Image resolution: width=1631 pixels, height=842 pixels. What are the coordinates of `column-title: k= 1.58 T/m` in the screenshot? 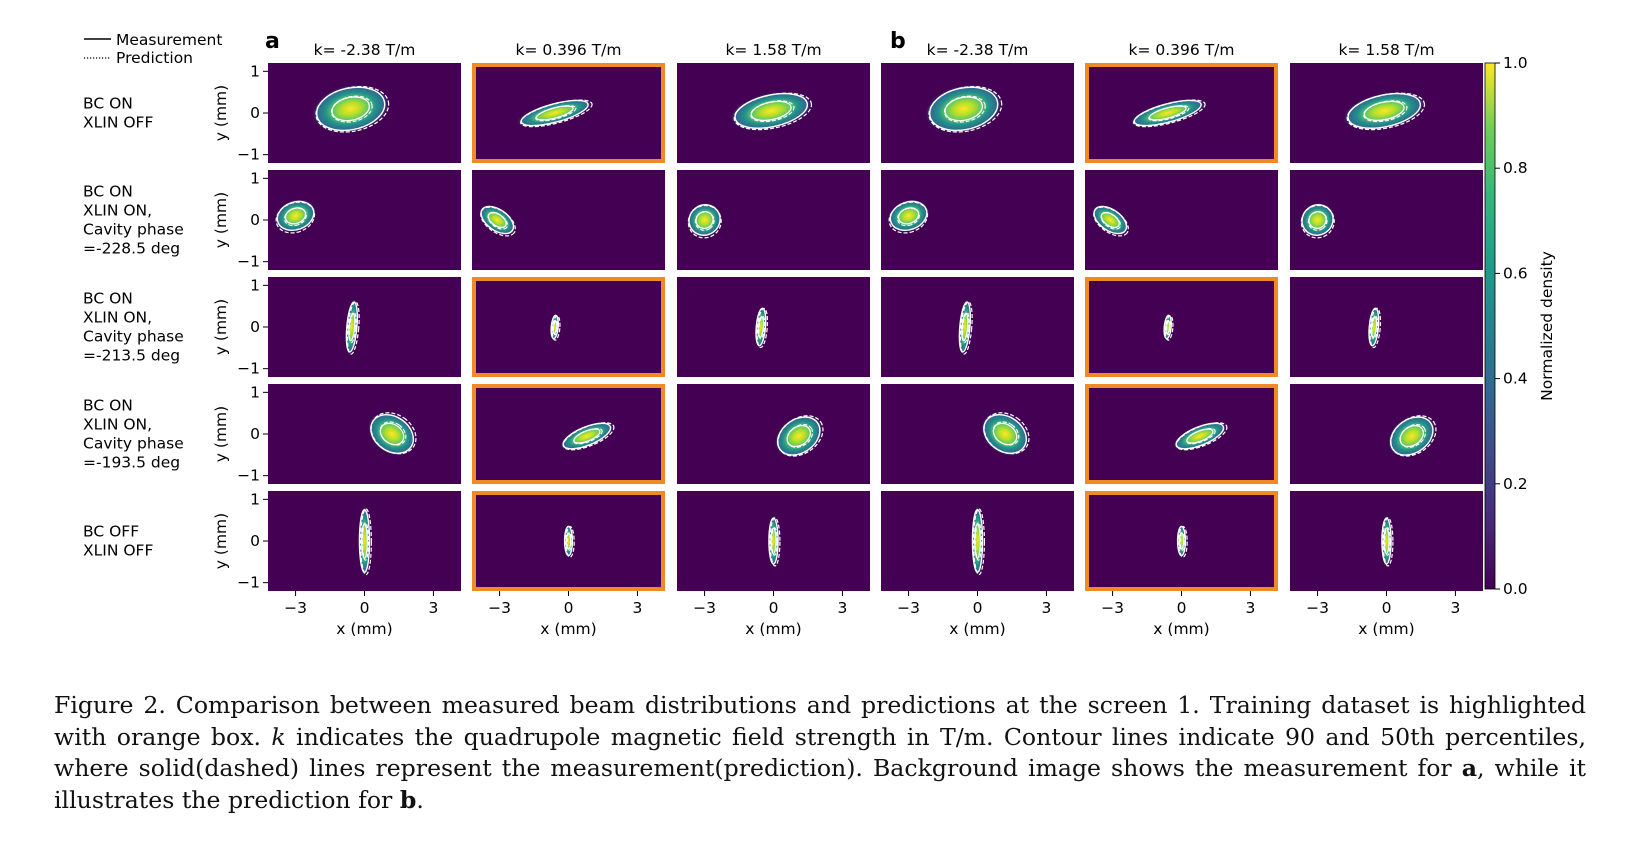 It's located at (1386, 50).